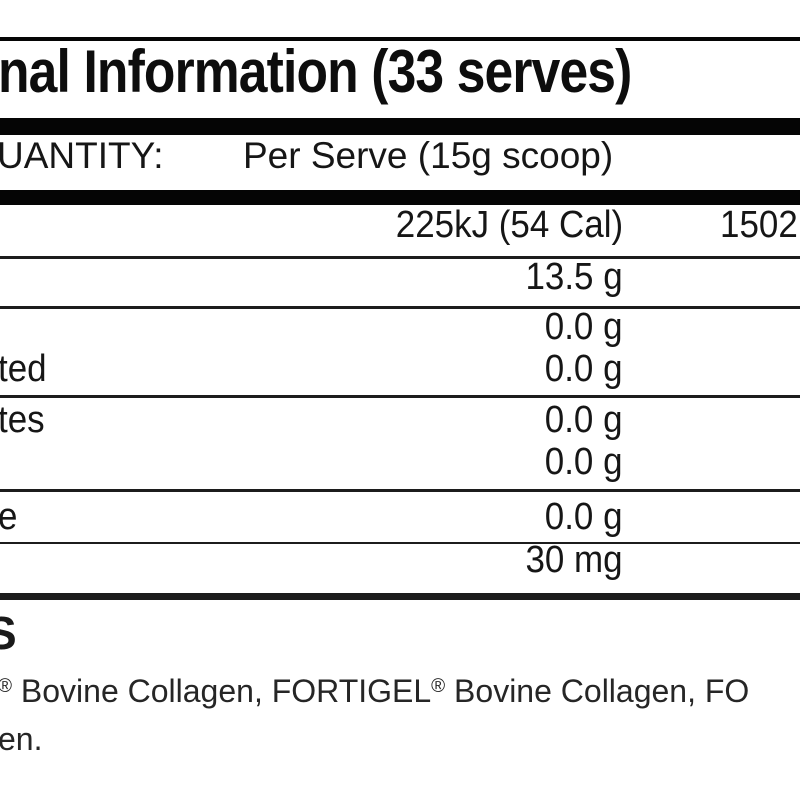 The width and height of the screenshot is (800, 800). I want to click on value-saturated-per-serve: 0.0 g, so click(584, 369).